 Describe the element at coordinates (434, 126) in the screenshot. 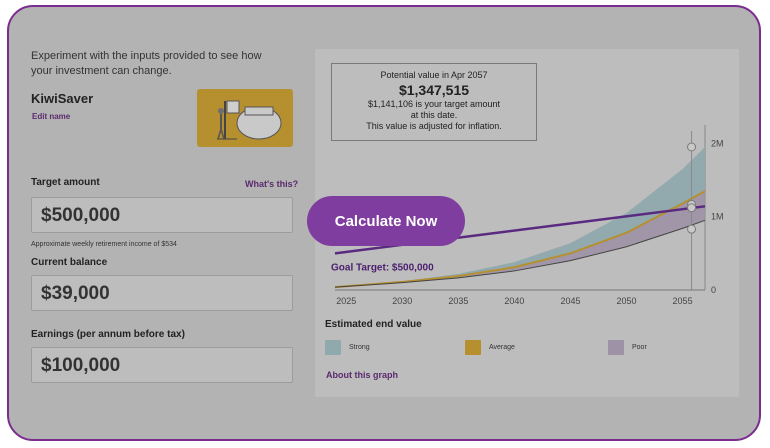

I see `tooltip-line-3: This value is adjusted for inflation.` at that location.